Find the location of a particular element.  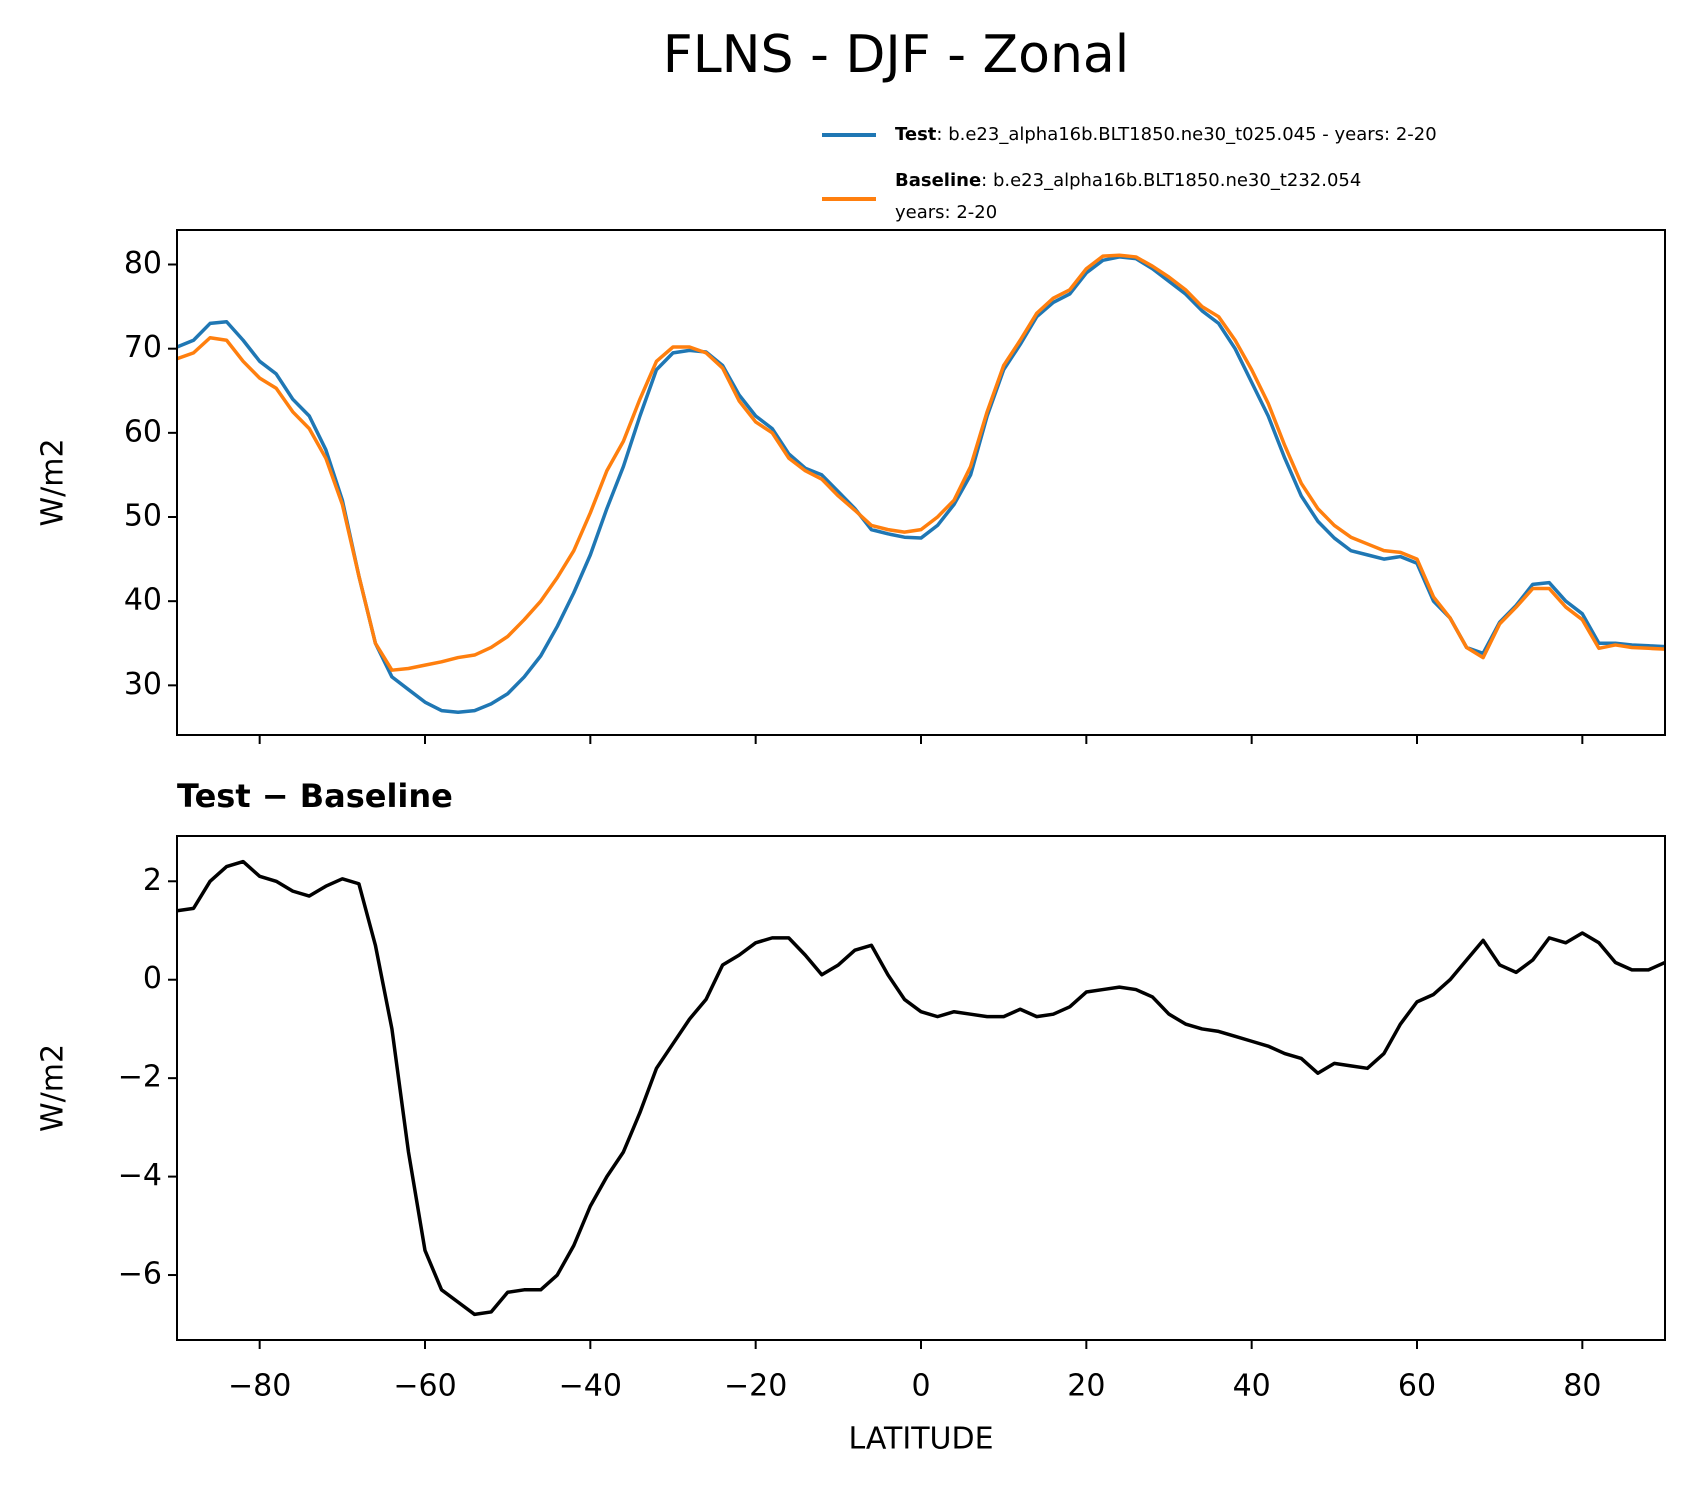

y-tick-label: 60 is located at coordinates (143, 431).